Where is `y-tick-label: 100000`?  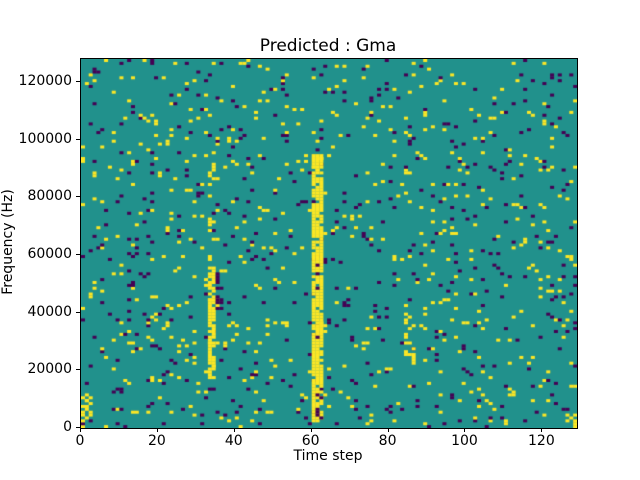
y-tick-label: 100000 is located at coordinates (45, 138).